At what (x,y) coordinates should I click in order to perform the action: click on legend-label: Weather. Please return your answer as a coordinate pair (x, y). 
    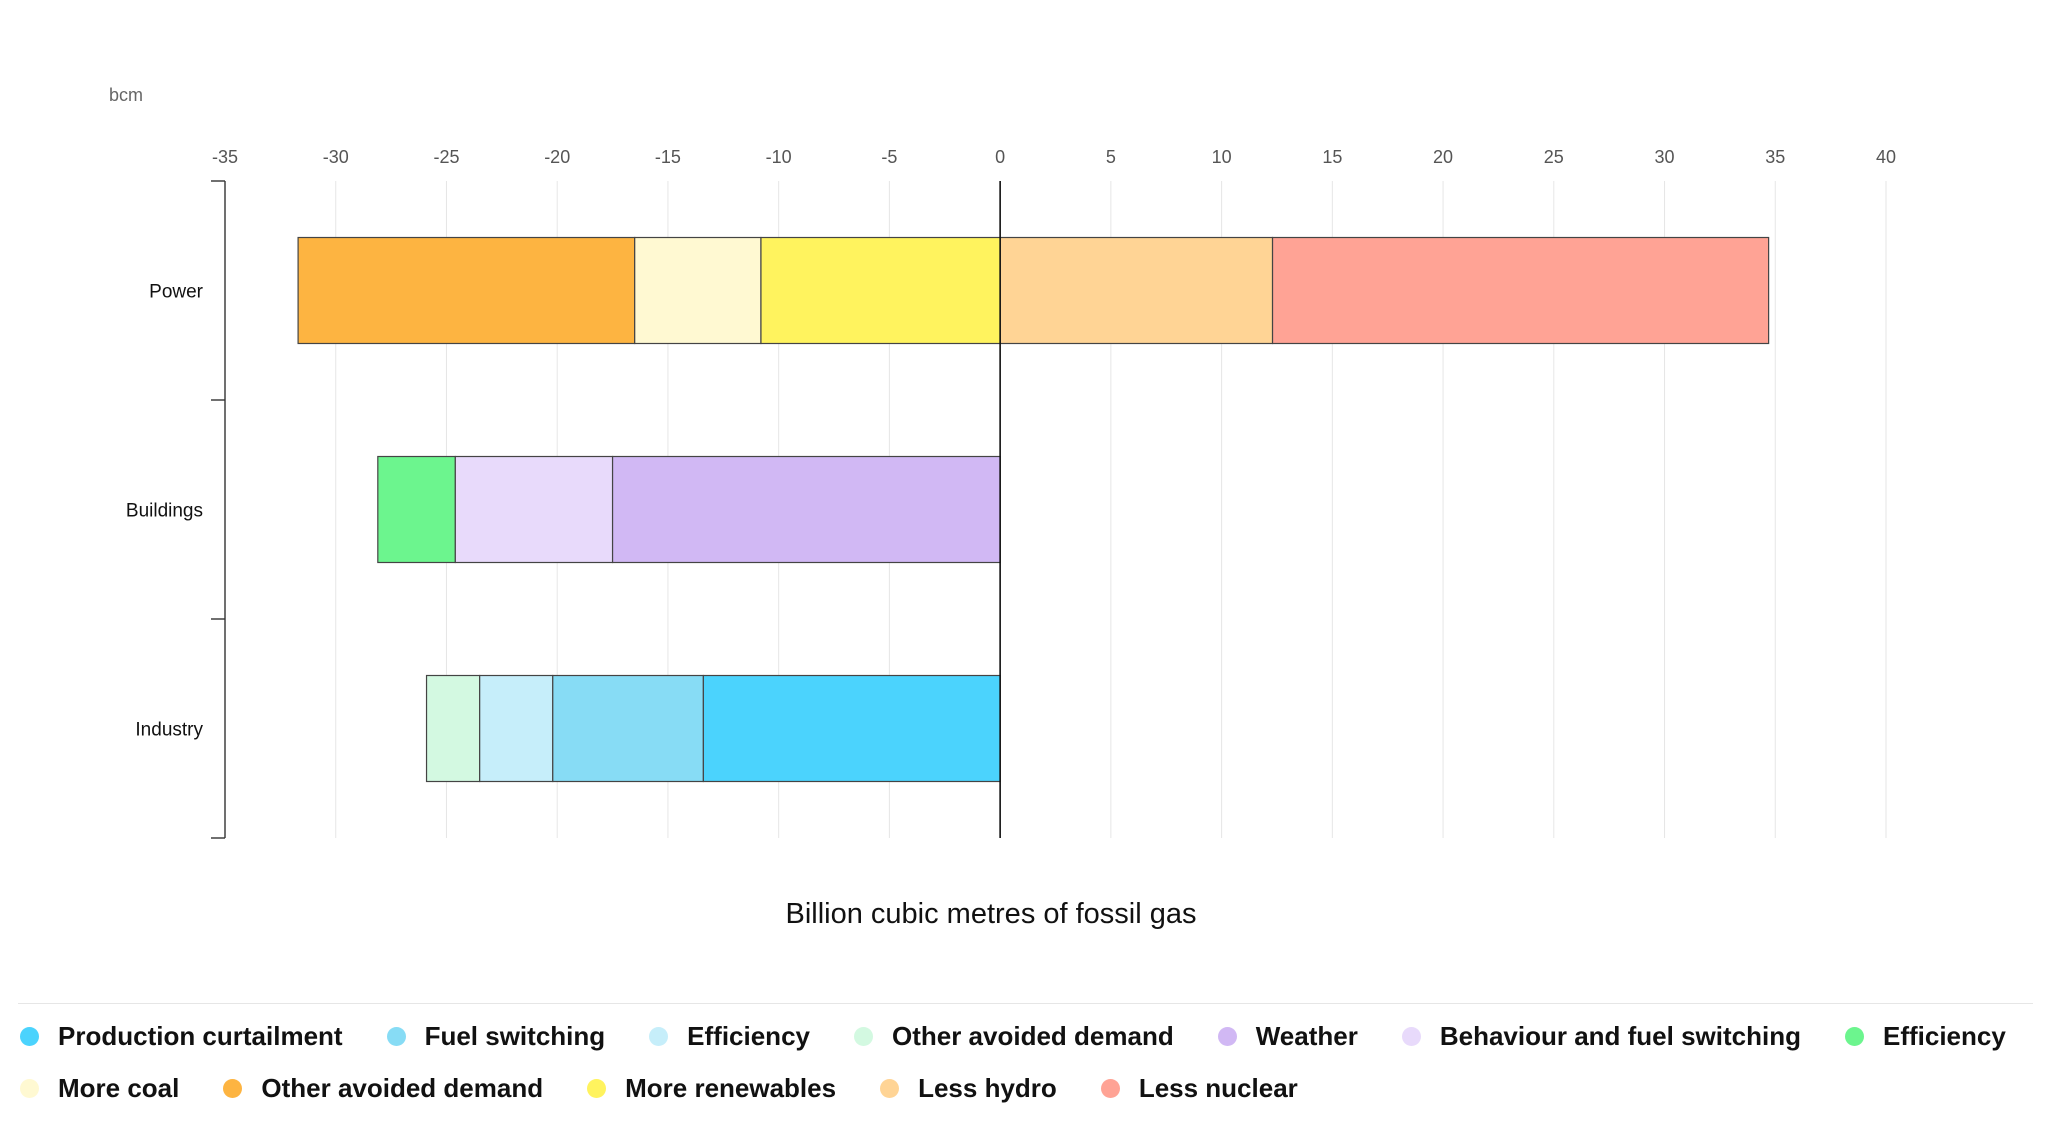
    Looking at the image, I should click on (1306, 1035).